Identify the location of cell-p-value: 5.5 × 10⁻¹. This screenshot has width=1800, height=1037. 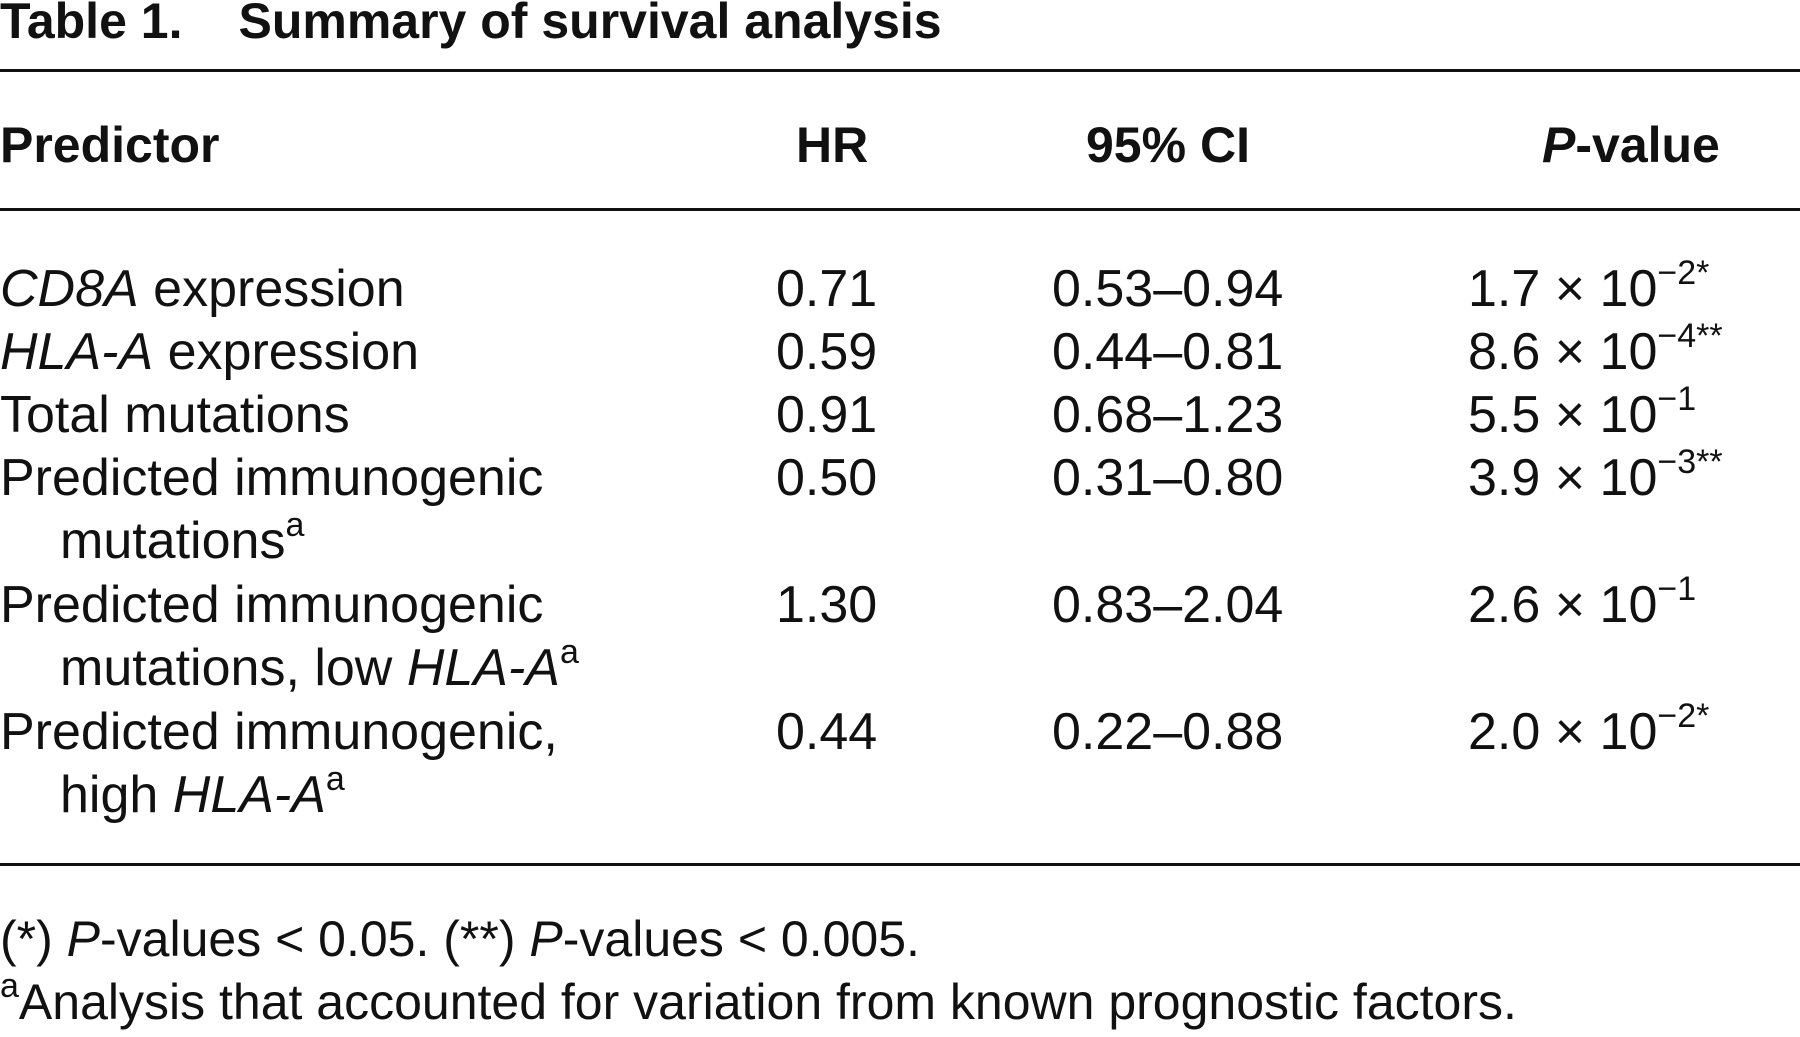
(1582, 414).